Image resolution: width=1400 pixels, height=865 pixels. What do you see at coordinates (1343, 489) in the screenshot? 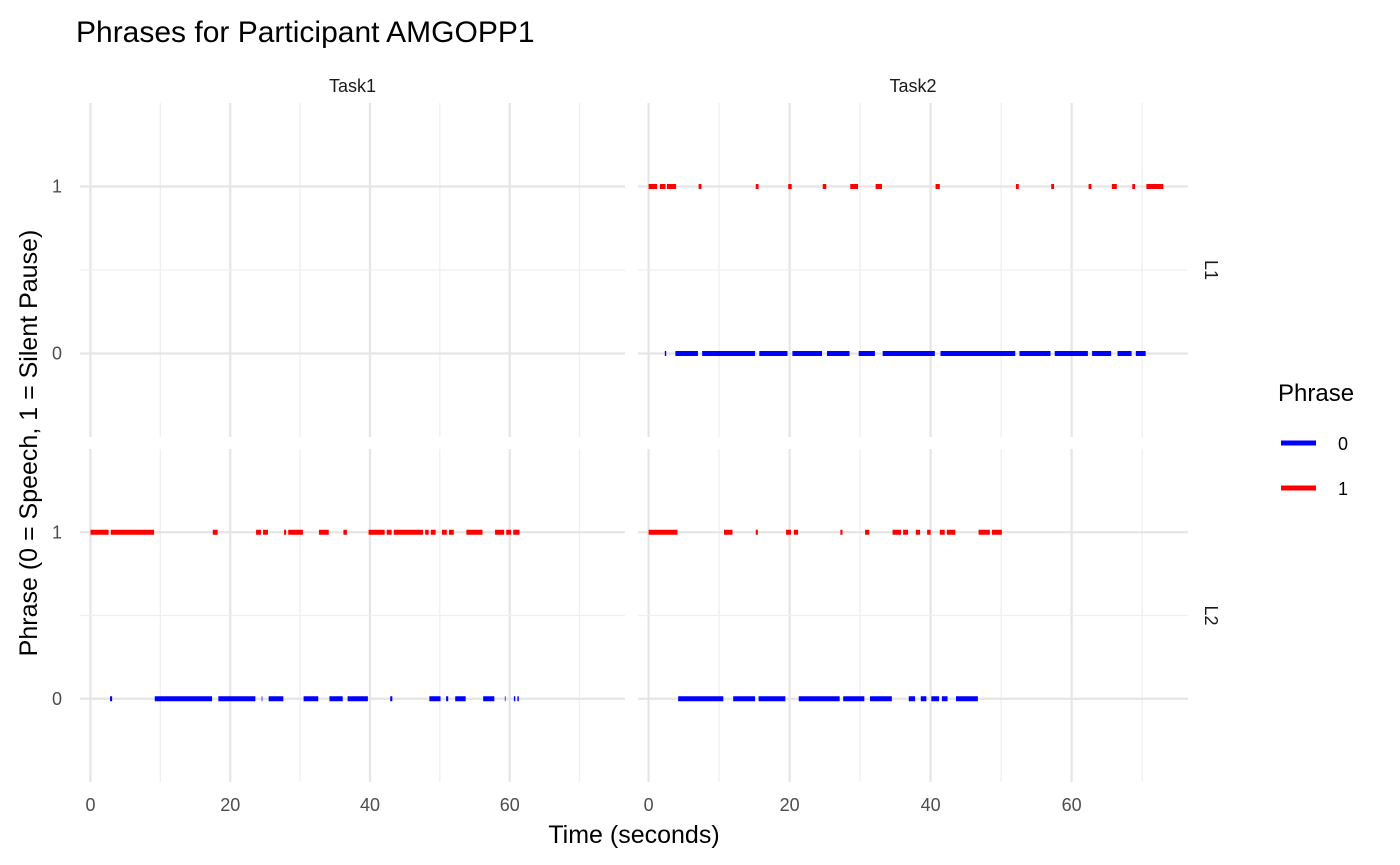
I see `legend-label-1: 1` at bounding box center [1343, 489].